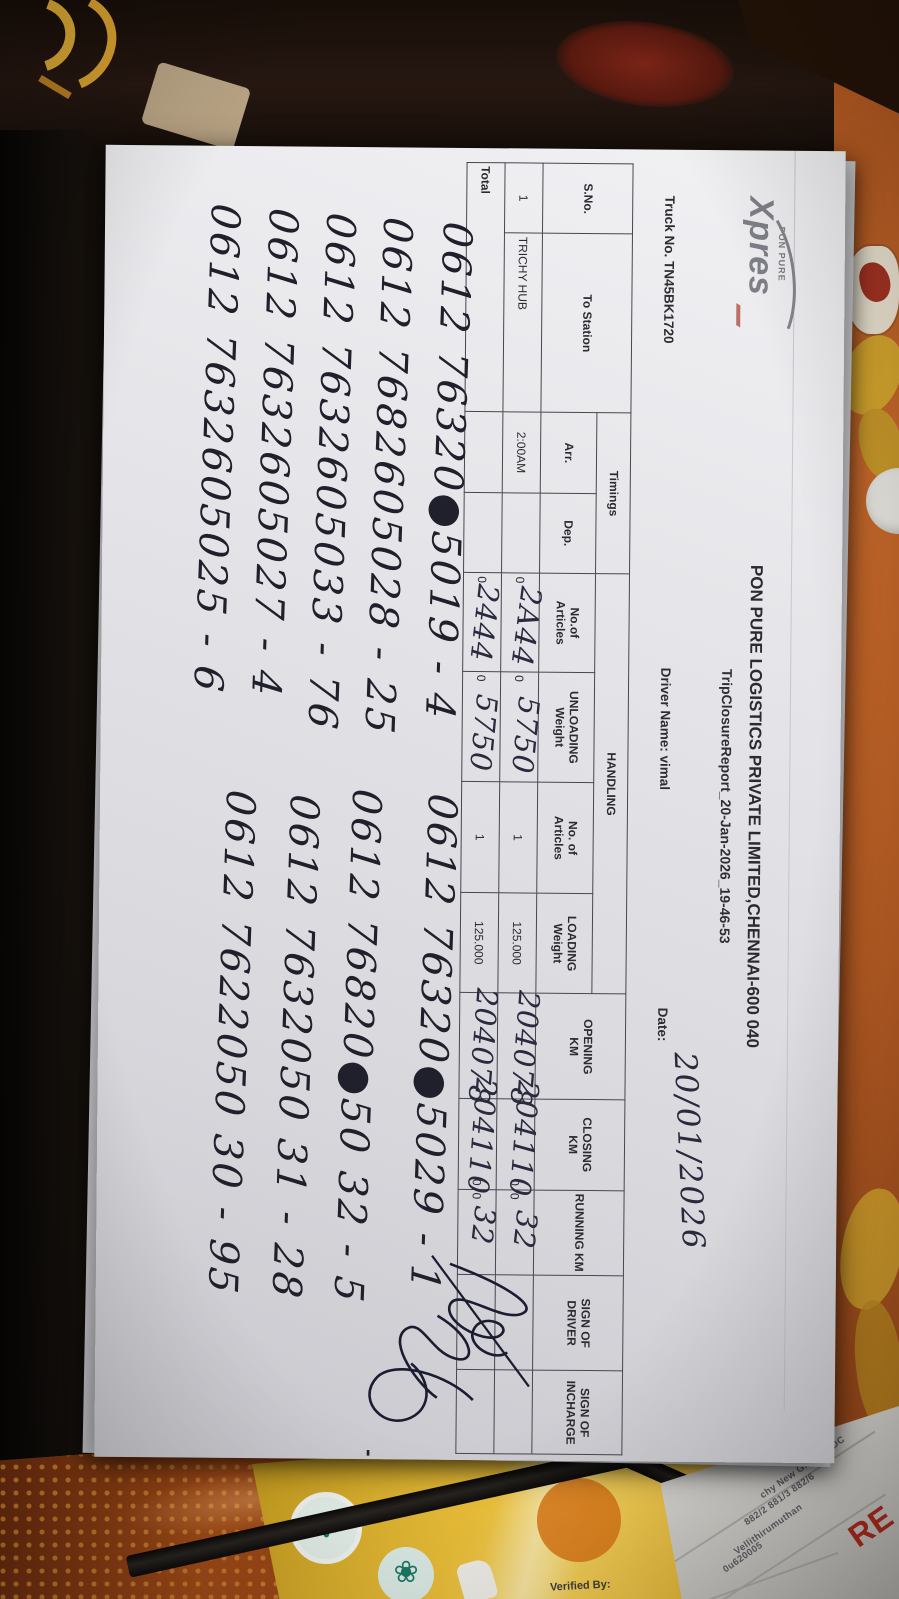 This screenshot has height=1599, width=899. Describe the element at coordinates (525, 1230) in the screenshot. I see `handwritten-running-km-row1: 32` at that location.